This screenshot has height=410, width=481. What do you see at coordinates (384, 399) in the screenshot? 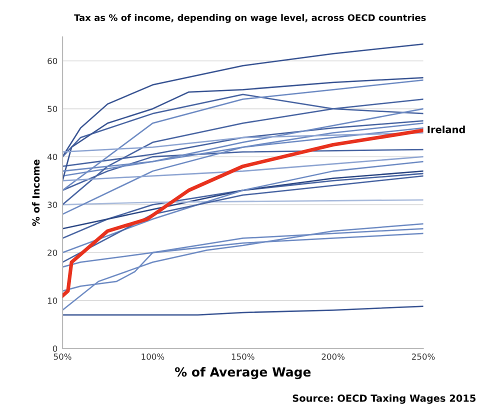
I see `source-note: Source: OECD Taxing Wages 2015` at bounding box center [384, 399].